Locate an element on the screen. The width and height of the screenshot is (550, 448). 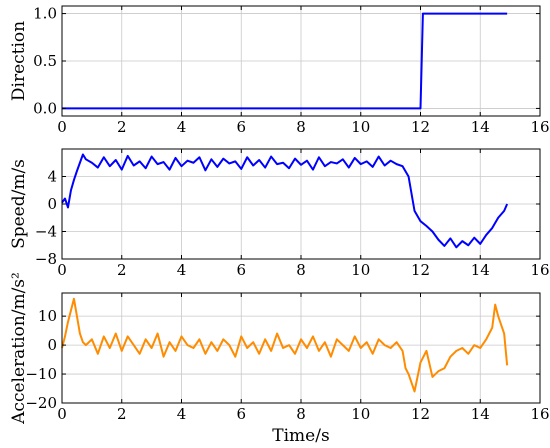
acceleration-xtick-label-4: 8 is located at coordinates (301, 414).